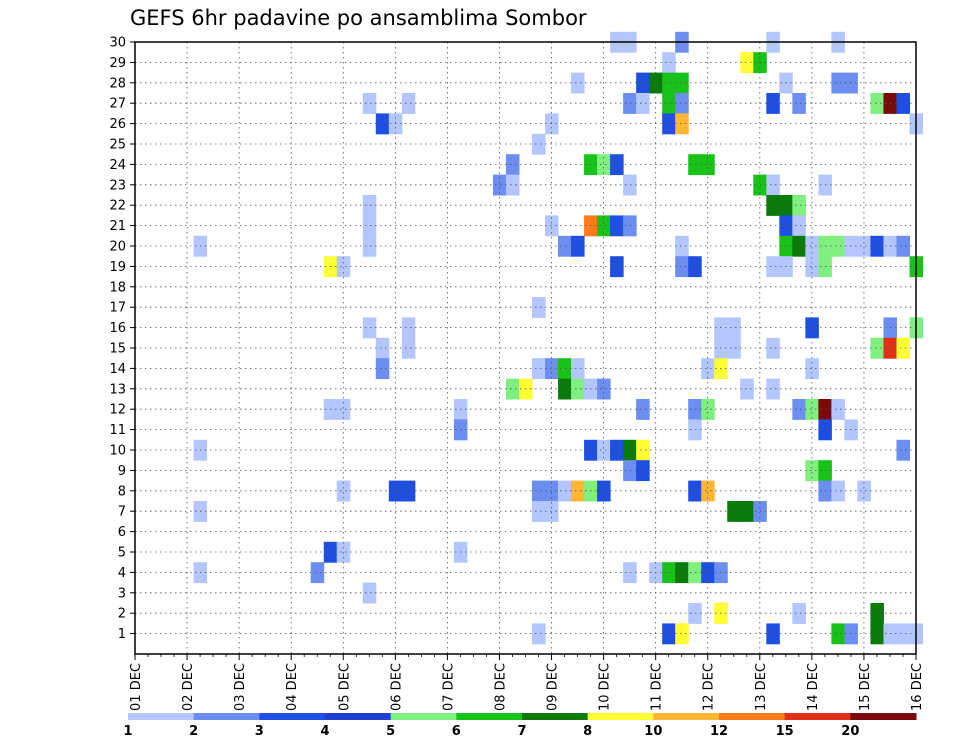 This screenshot has height=742, width=960. Describe the element at coordinates (521, 731) in the screenshot. I see `colorbar-label: 7` at that location.